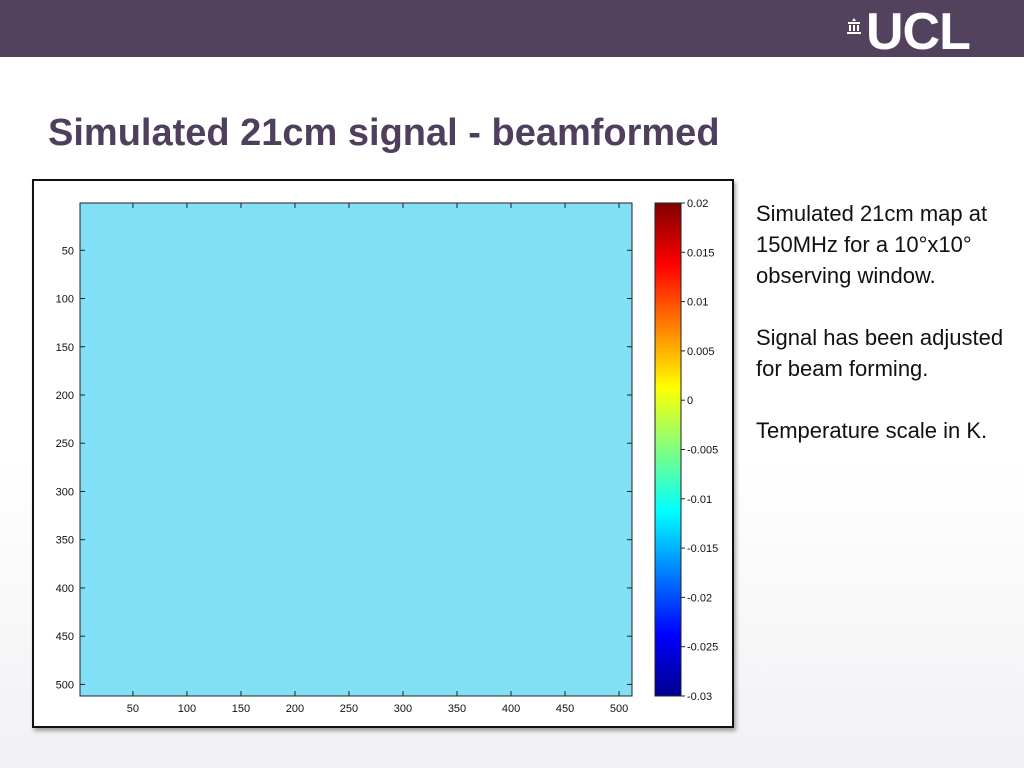 The height and width of the screenshot is (768, 1024). I want to click on colorbar-tick-label: -0.01, so click(699, 500).